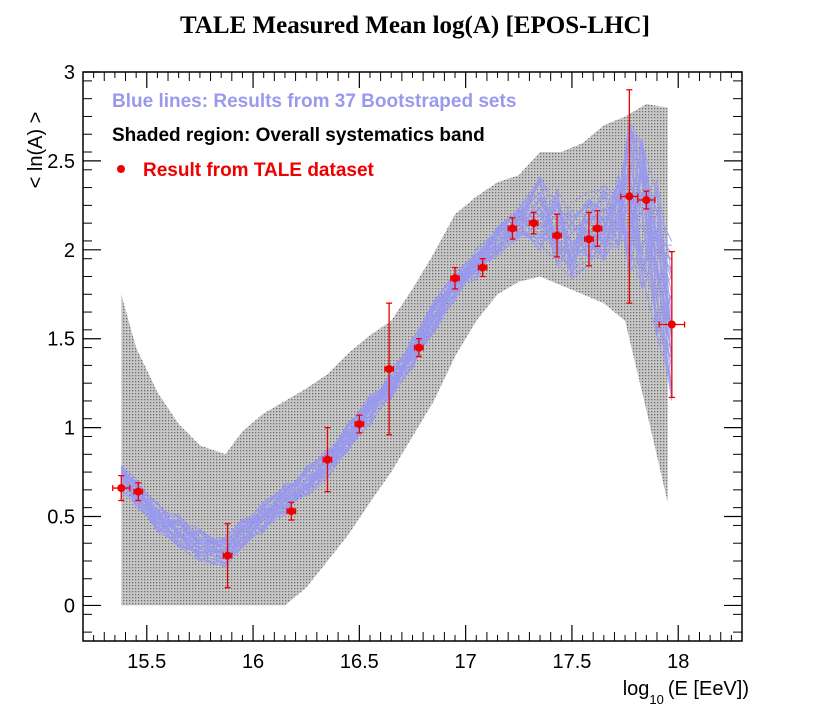 This screenshot has height=718, width=830. Describe the element at coordinates (121, 169) in the screenshot. I see `legend-result-marker` at that location.